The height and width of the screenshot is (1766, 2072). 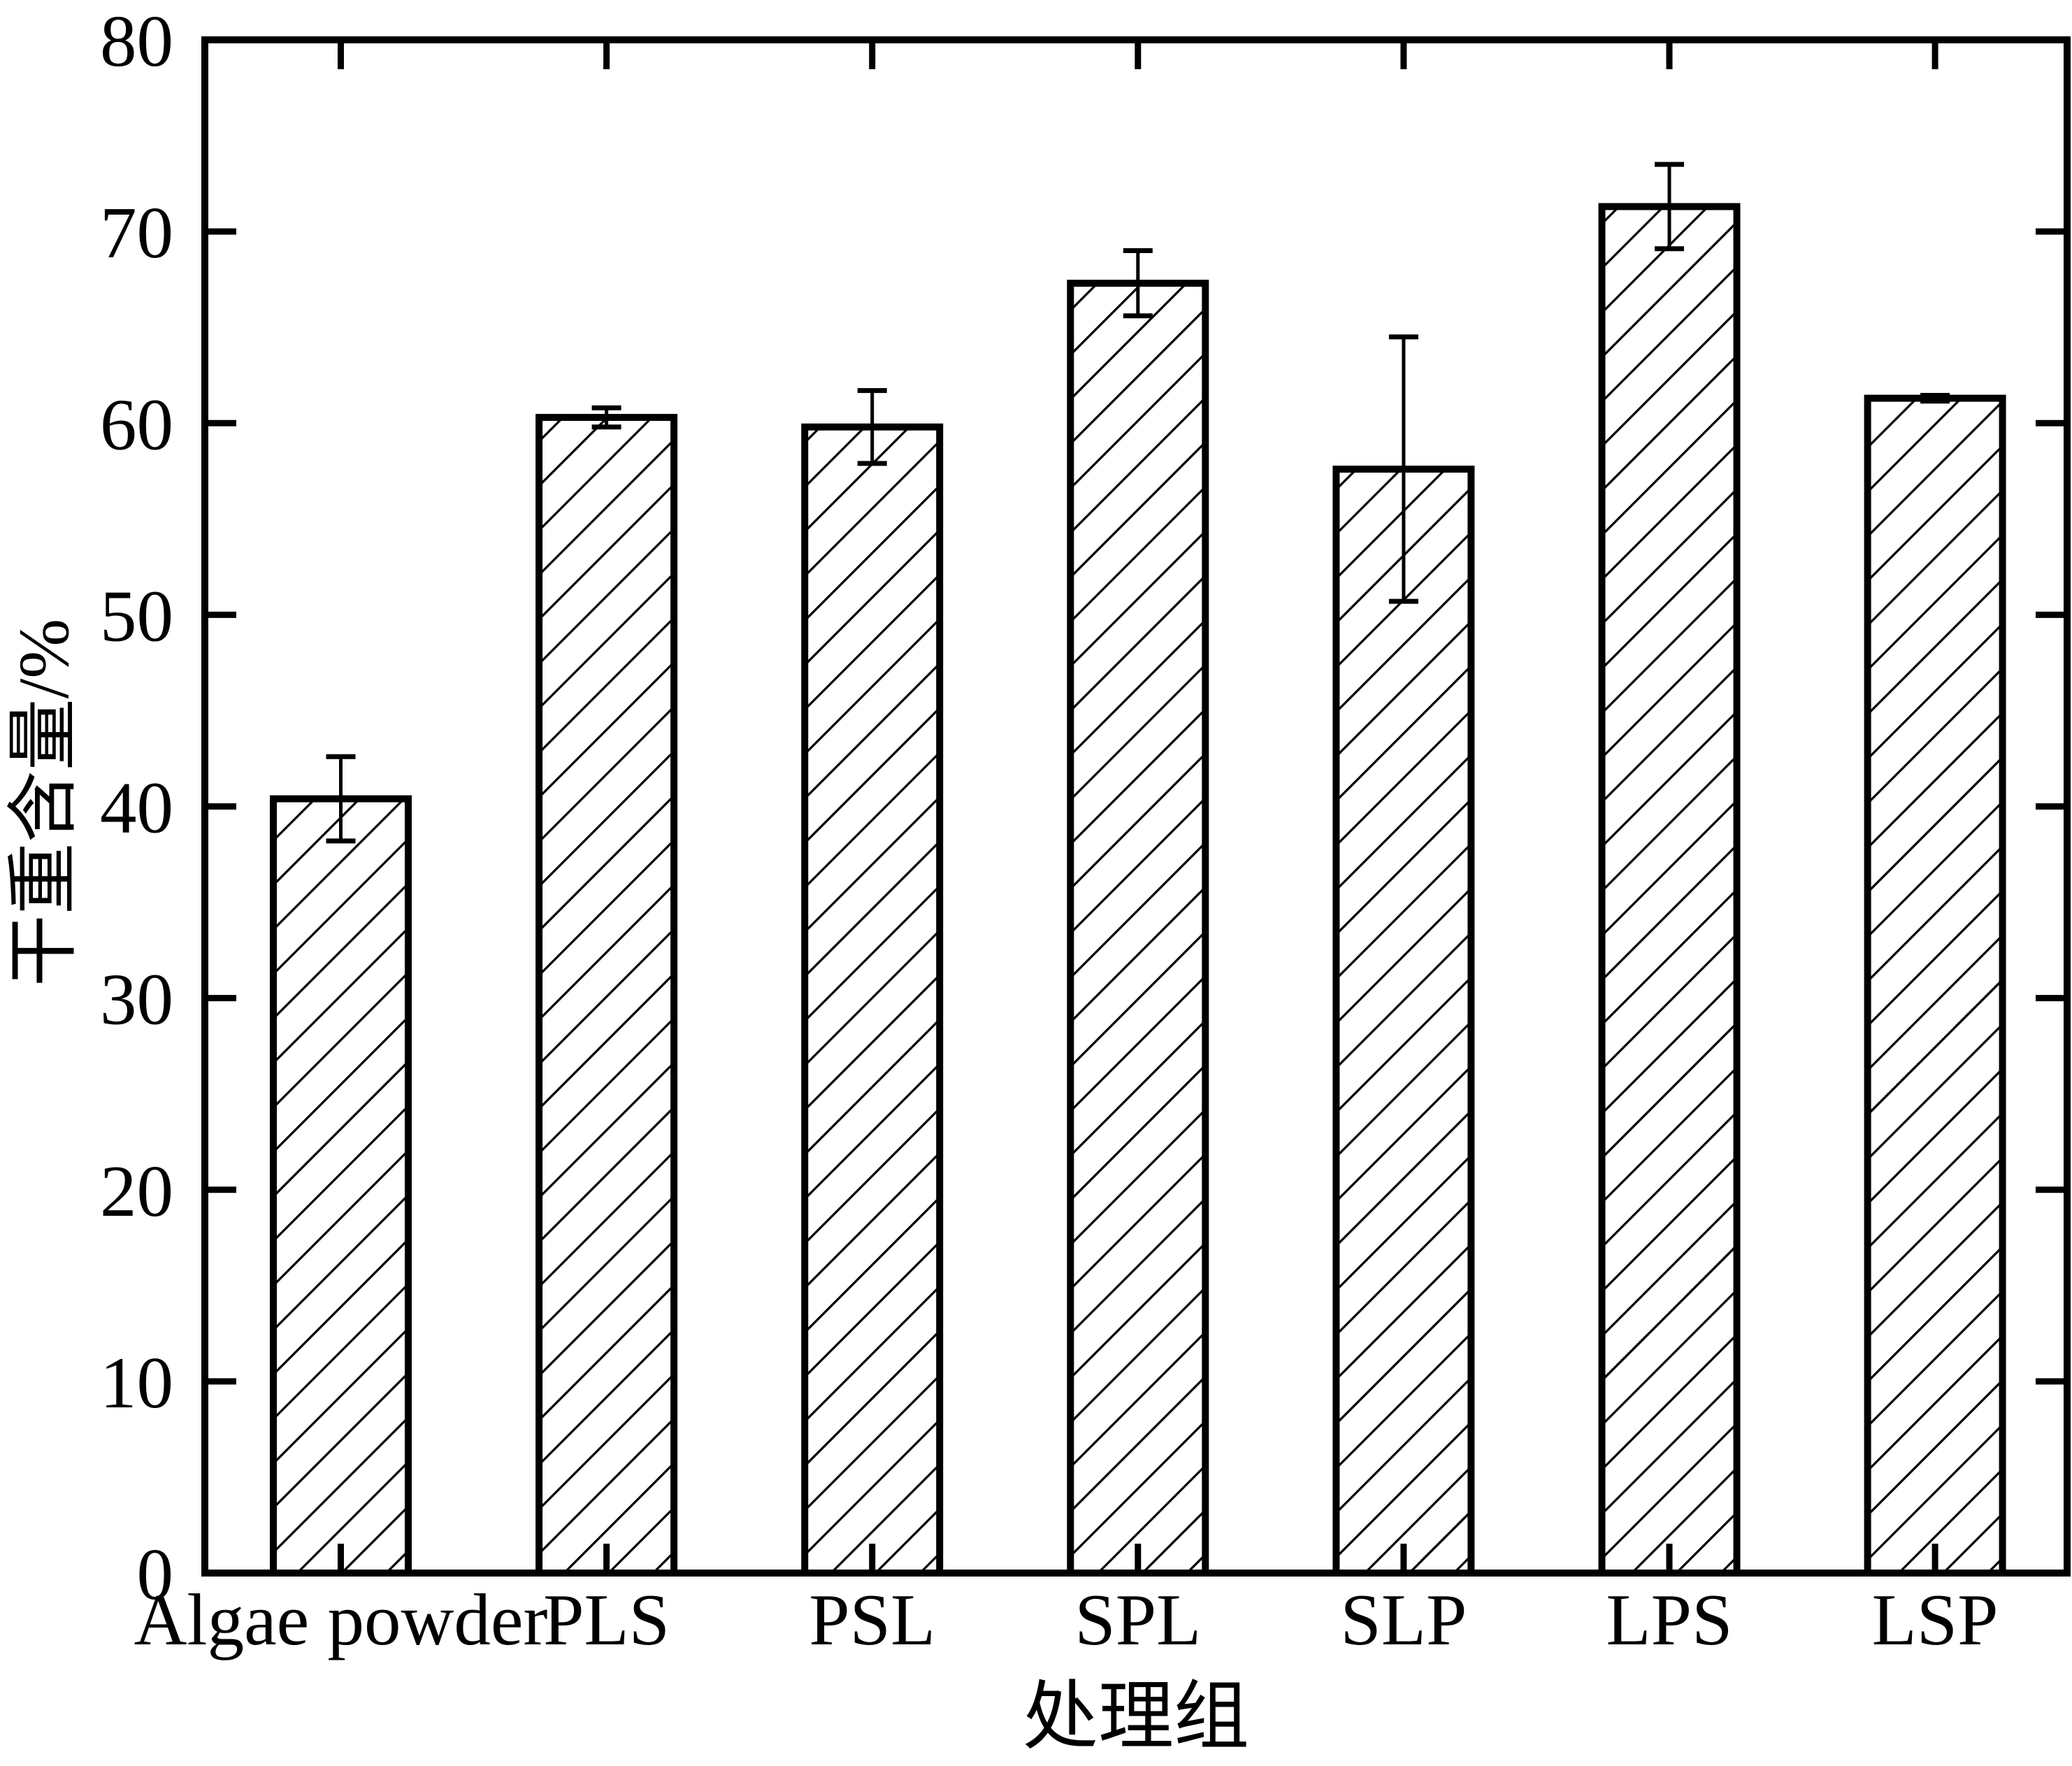 What do you see at coordinates (136, 232) in the screenshot?
I see `y-tick-label-70: 70` at bounding box center [136, 232].